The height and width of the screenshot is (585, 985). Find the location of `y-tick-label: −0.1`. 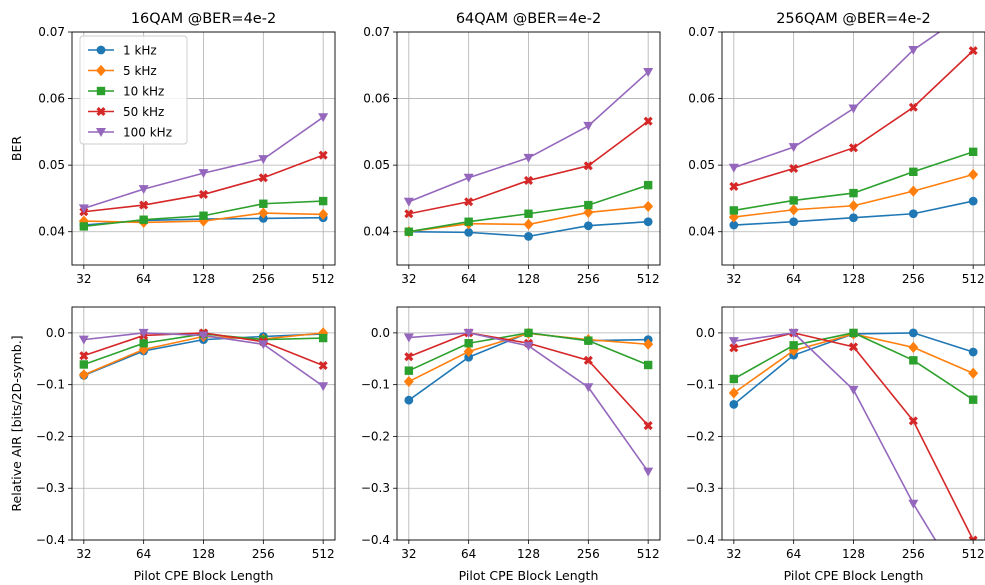

y-tick-label: −0.1 is located at coordinates (375, 385).